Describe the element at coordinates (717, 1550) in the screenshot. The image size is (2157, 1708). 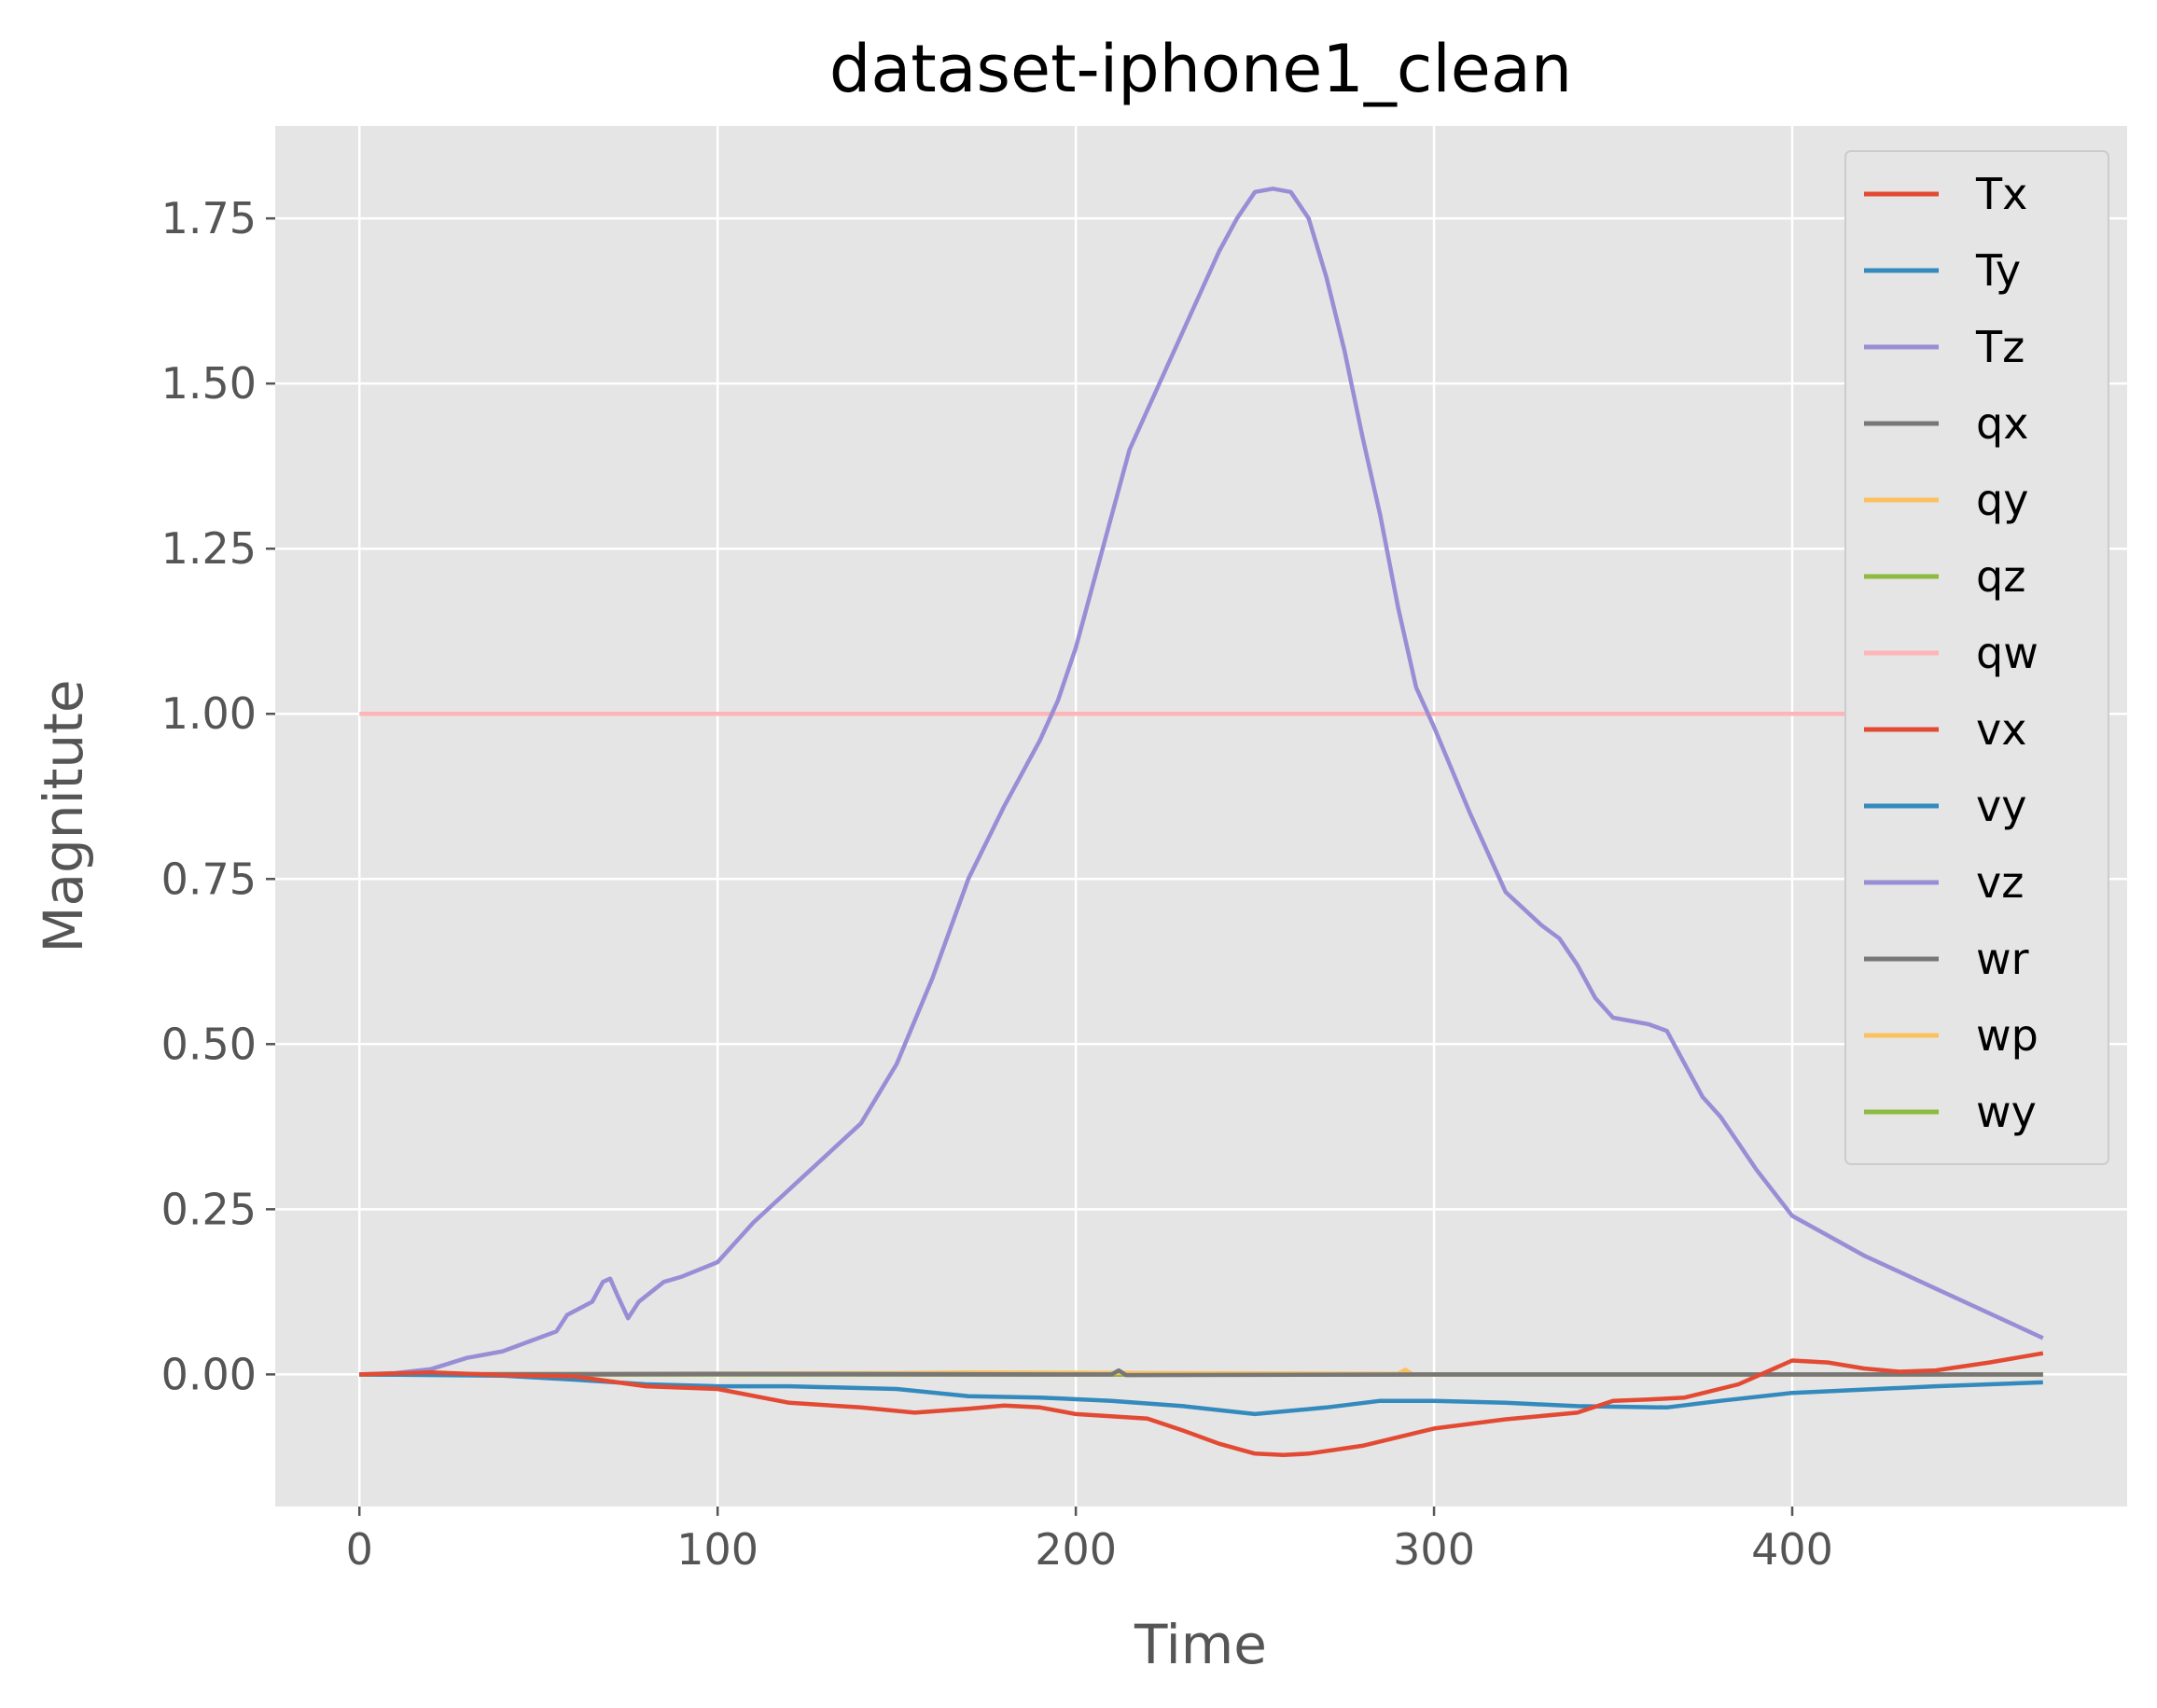
I see `x-tick-label: 100` at that location.